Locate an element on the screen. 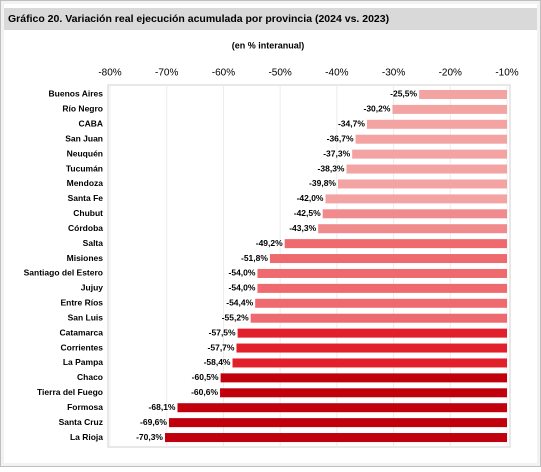 Image resolution: width=541 pixels, height=472 pixels. value-label: -70,3% is located at coordinates (149, 437).